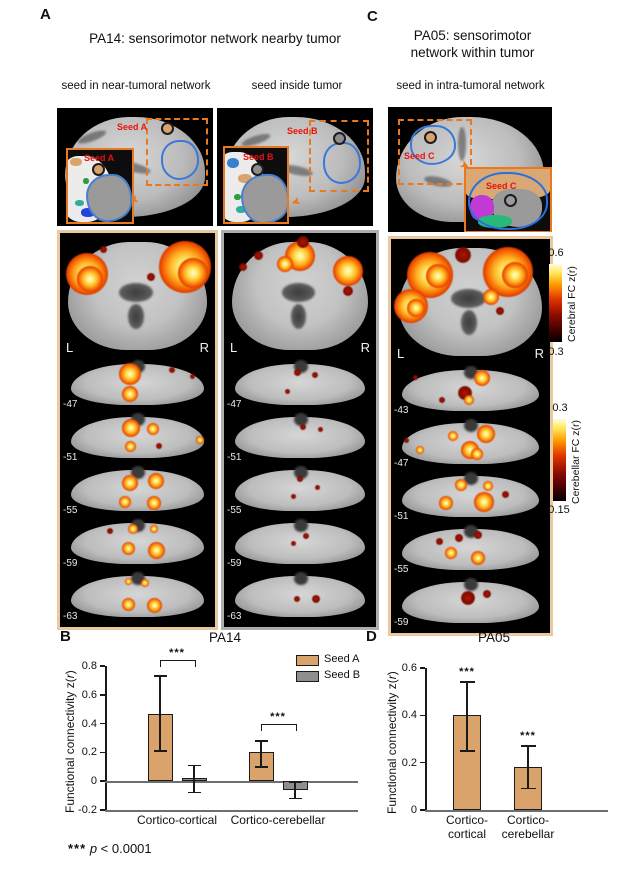 The height and width of the screenshot is (869, 622). Describe the element at coordinates (234, 510) in the screenshot. I see `slice-z-label: -55` at that location.